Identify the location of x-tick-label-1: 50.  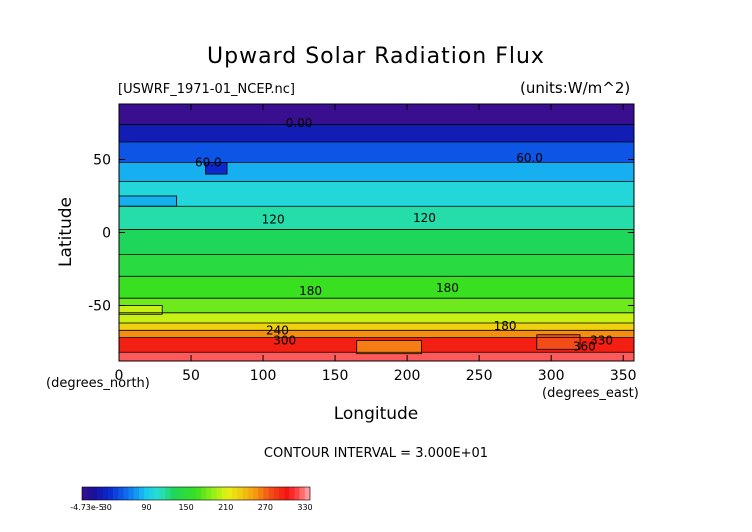
(191, 376).